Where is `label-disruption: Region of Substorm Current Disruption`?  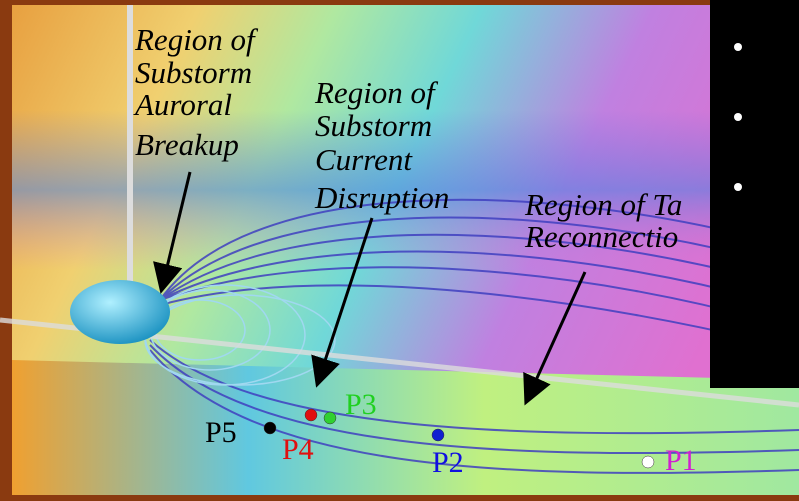
label-disruption: Region of Substorm Current Disruption is located at coordinates (381, 145).